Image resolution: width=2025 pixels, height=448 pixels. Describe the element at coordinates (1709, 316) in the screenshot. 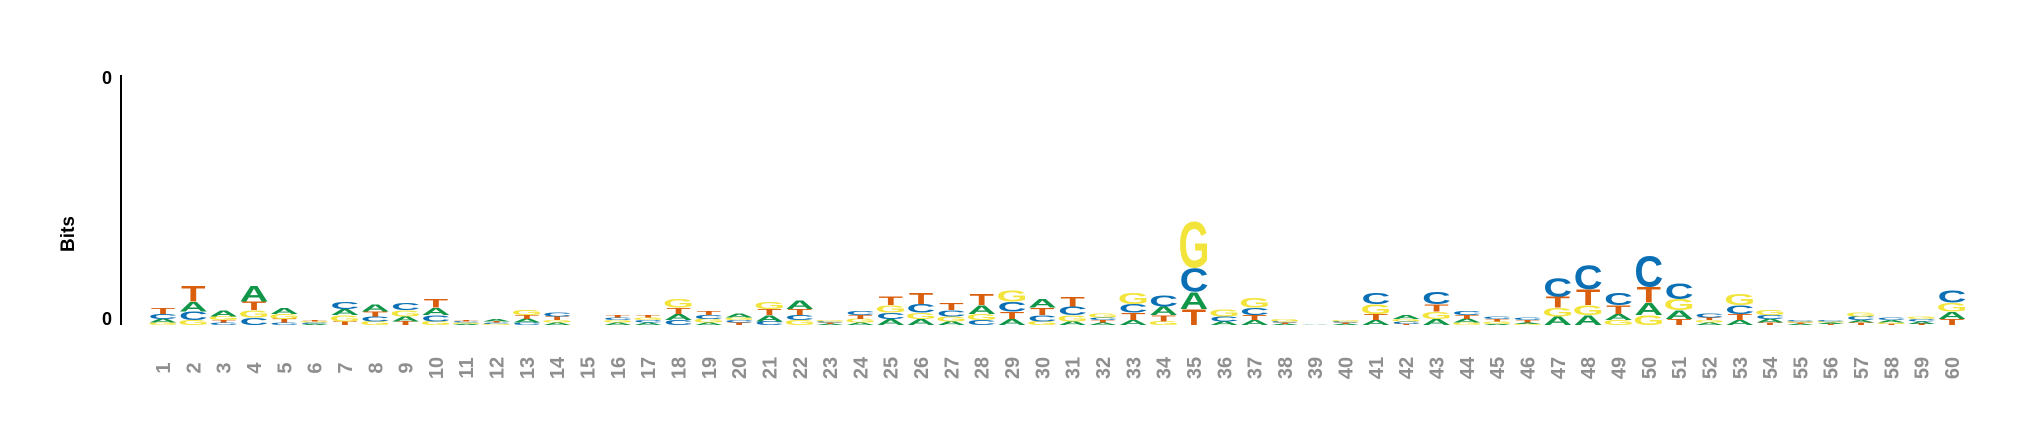

I see `logo-letter-C-pos-52: C` at that location.